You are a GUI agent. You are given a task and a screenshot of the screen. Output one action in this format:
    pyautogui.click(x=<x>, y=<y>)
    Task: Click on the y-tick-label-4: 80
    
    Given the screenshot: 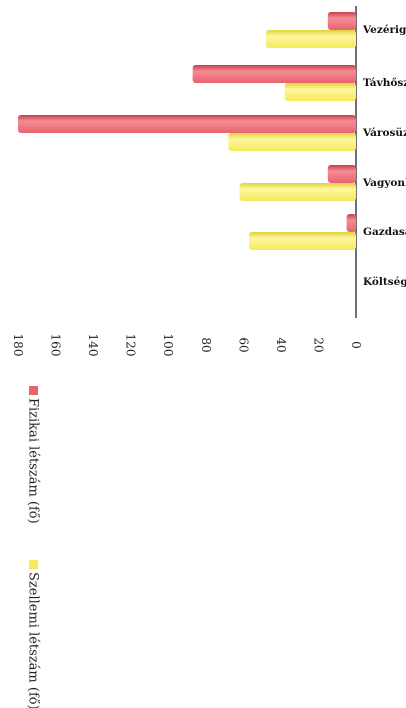 What is the action you would take?
    pyautogui.click(x=206, y=344)
    